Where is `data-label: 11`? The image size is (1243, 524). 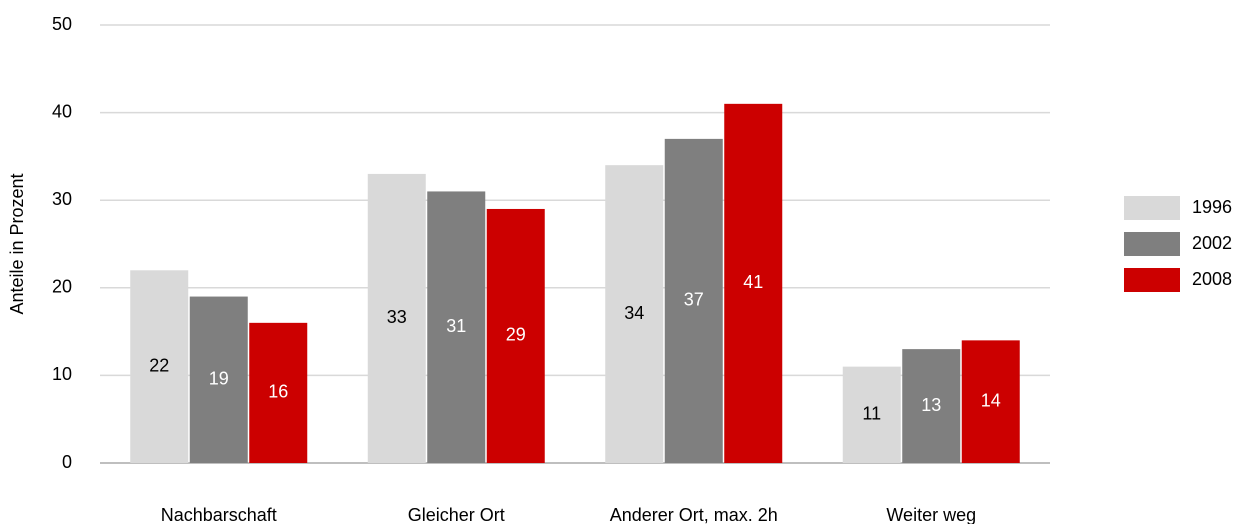
data-label: 11 is located at coordinates (871, 414).